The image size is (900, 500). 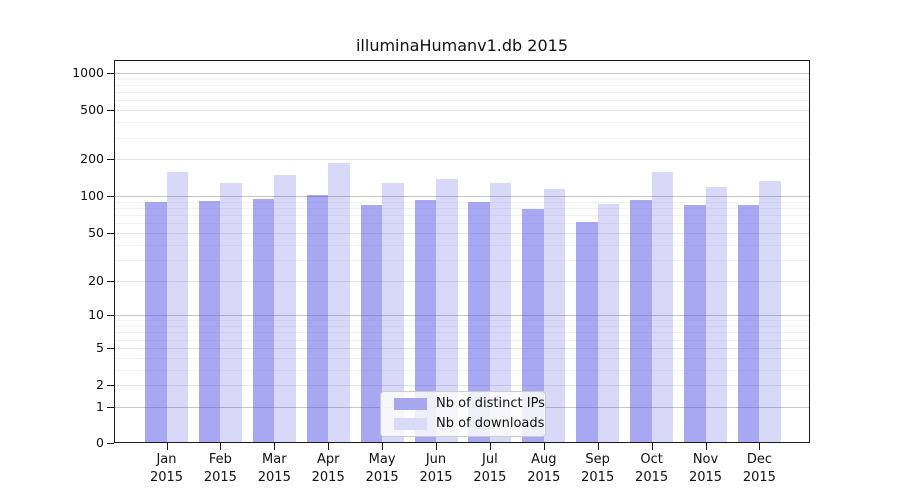 I want to click on bar-downloads-mar, so click(x=285, y=308).